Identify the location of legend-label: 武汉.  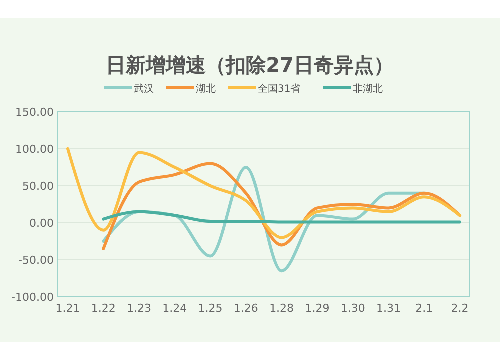
(144, 89).